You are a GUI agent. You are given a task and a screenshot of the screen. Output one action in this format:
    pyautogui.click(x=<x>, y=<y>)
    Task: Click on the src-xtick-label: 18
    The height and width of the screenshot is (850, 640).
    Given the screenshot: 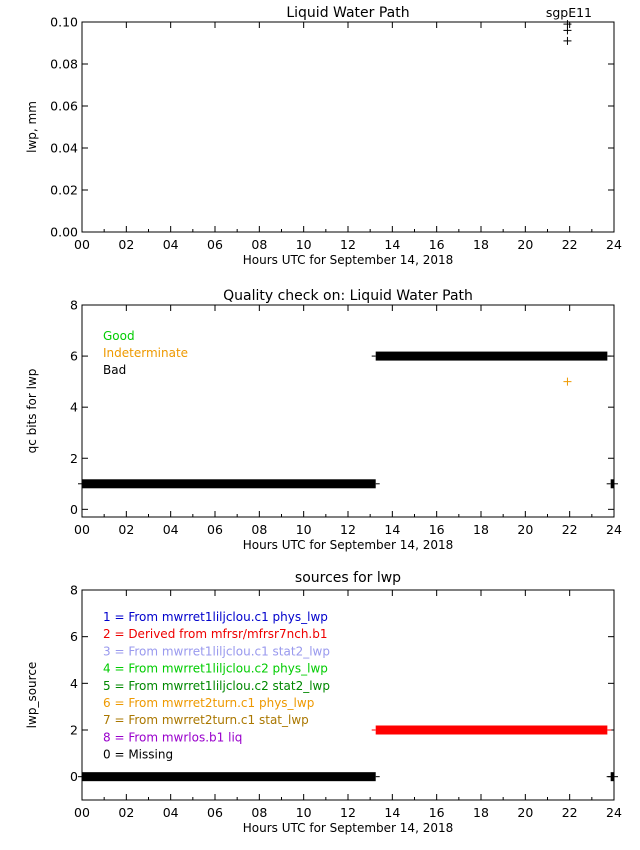 What is the action you would take?
    pyautogui.click(x=481, y=812)
    